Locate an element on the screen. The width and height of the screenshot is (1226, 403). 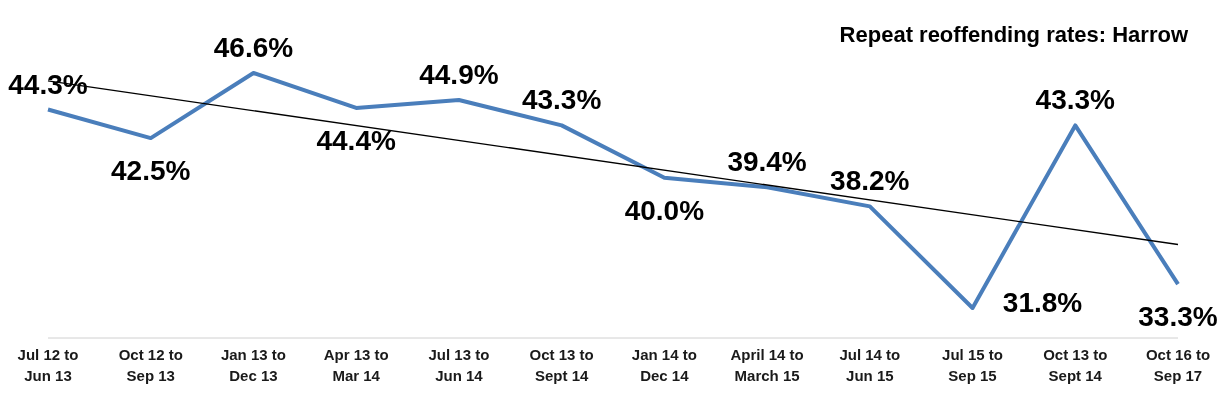
data-label: 38.2% is located at coordinates (870, 181).